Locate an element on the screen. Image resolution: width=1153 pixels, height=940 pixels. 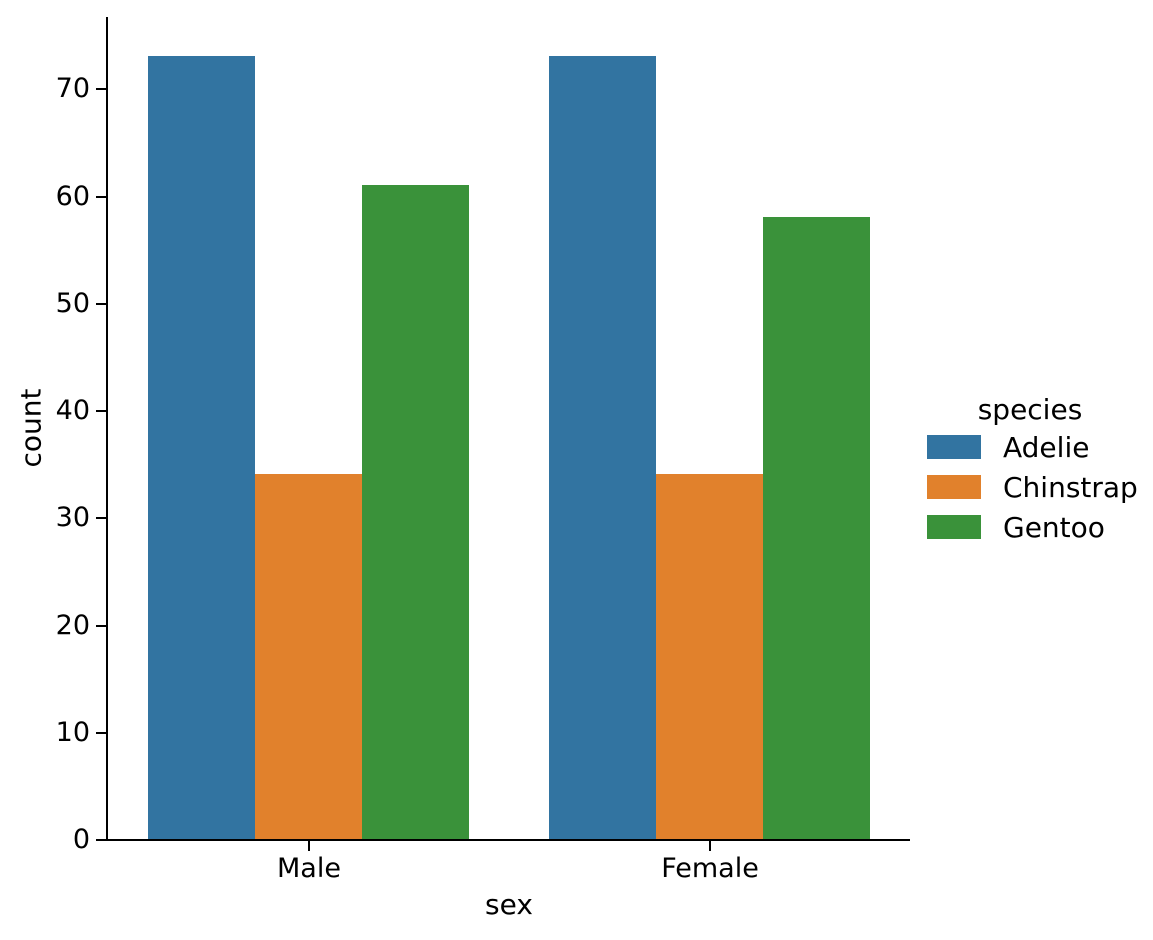
bar-female-adelie is located at coordinates (602, 447).